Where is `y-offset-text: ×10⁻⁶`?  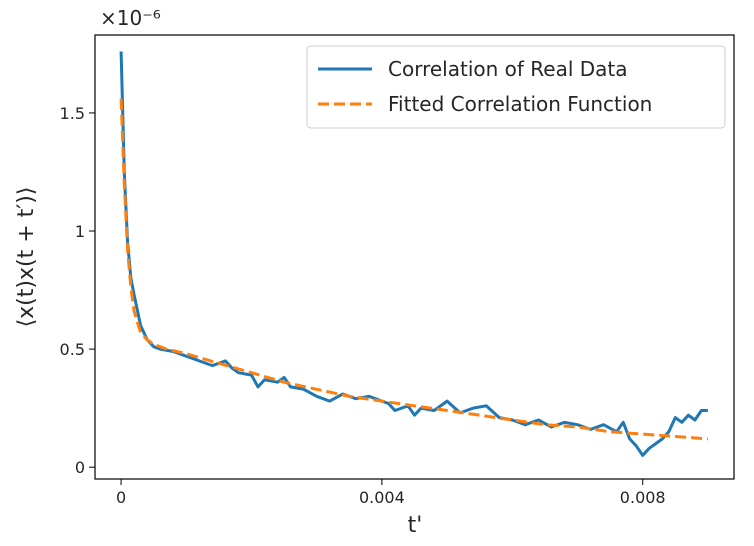
y-offset-text: ×10⁻⁶ is located at coordinates (130, 18).